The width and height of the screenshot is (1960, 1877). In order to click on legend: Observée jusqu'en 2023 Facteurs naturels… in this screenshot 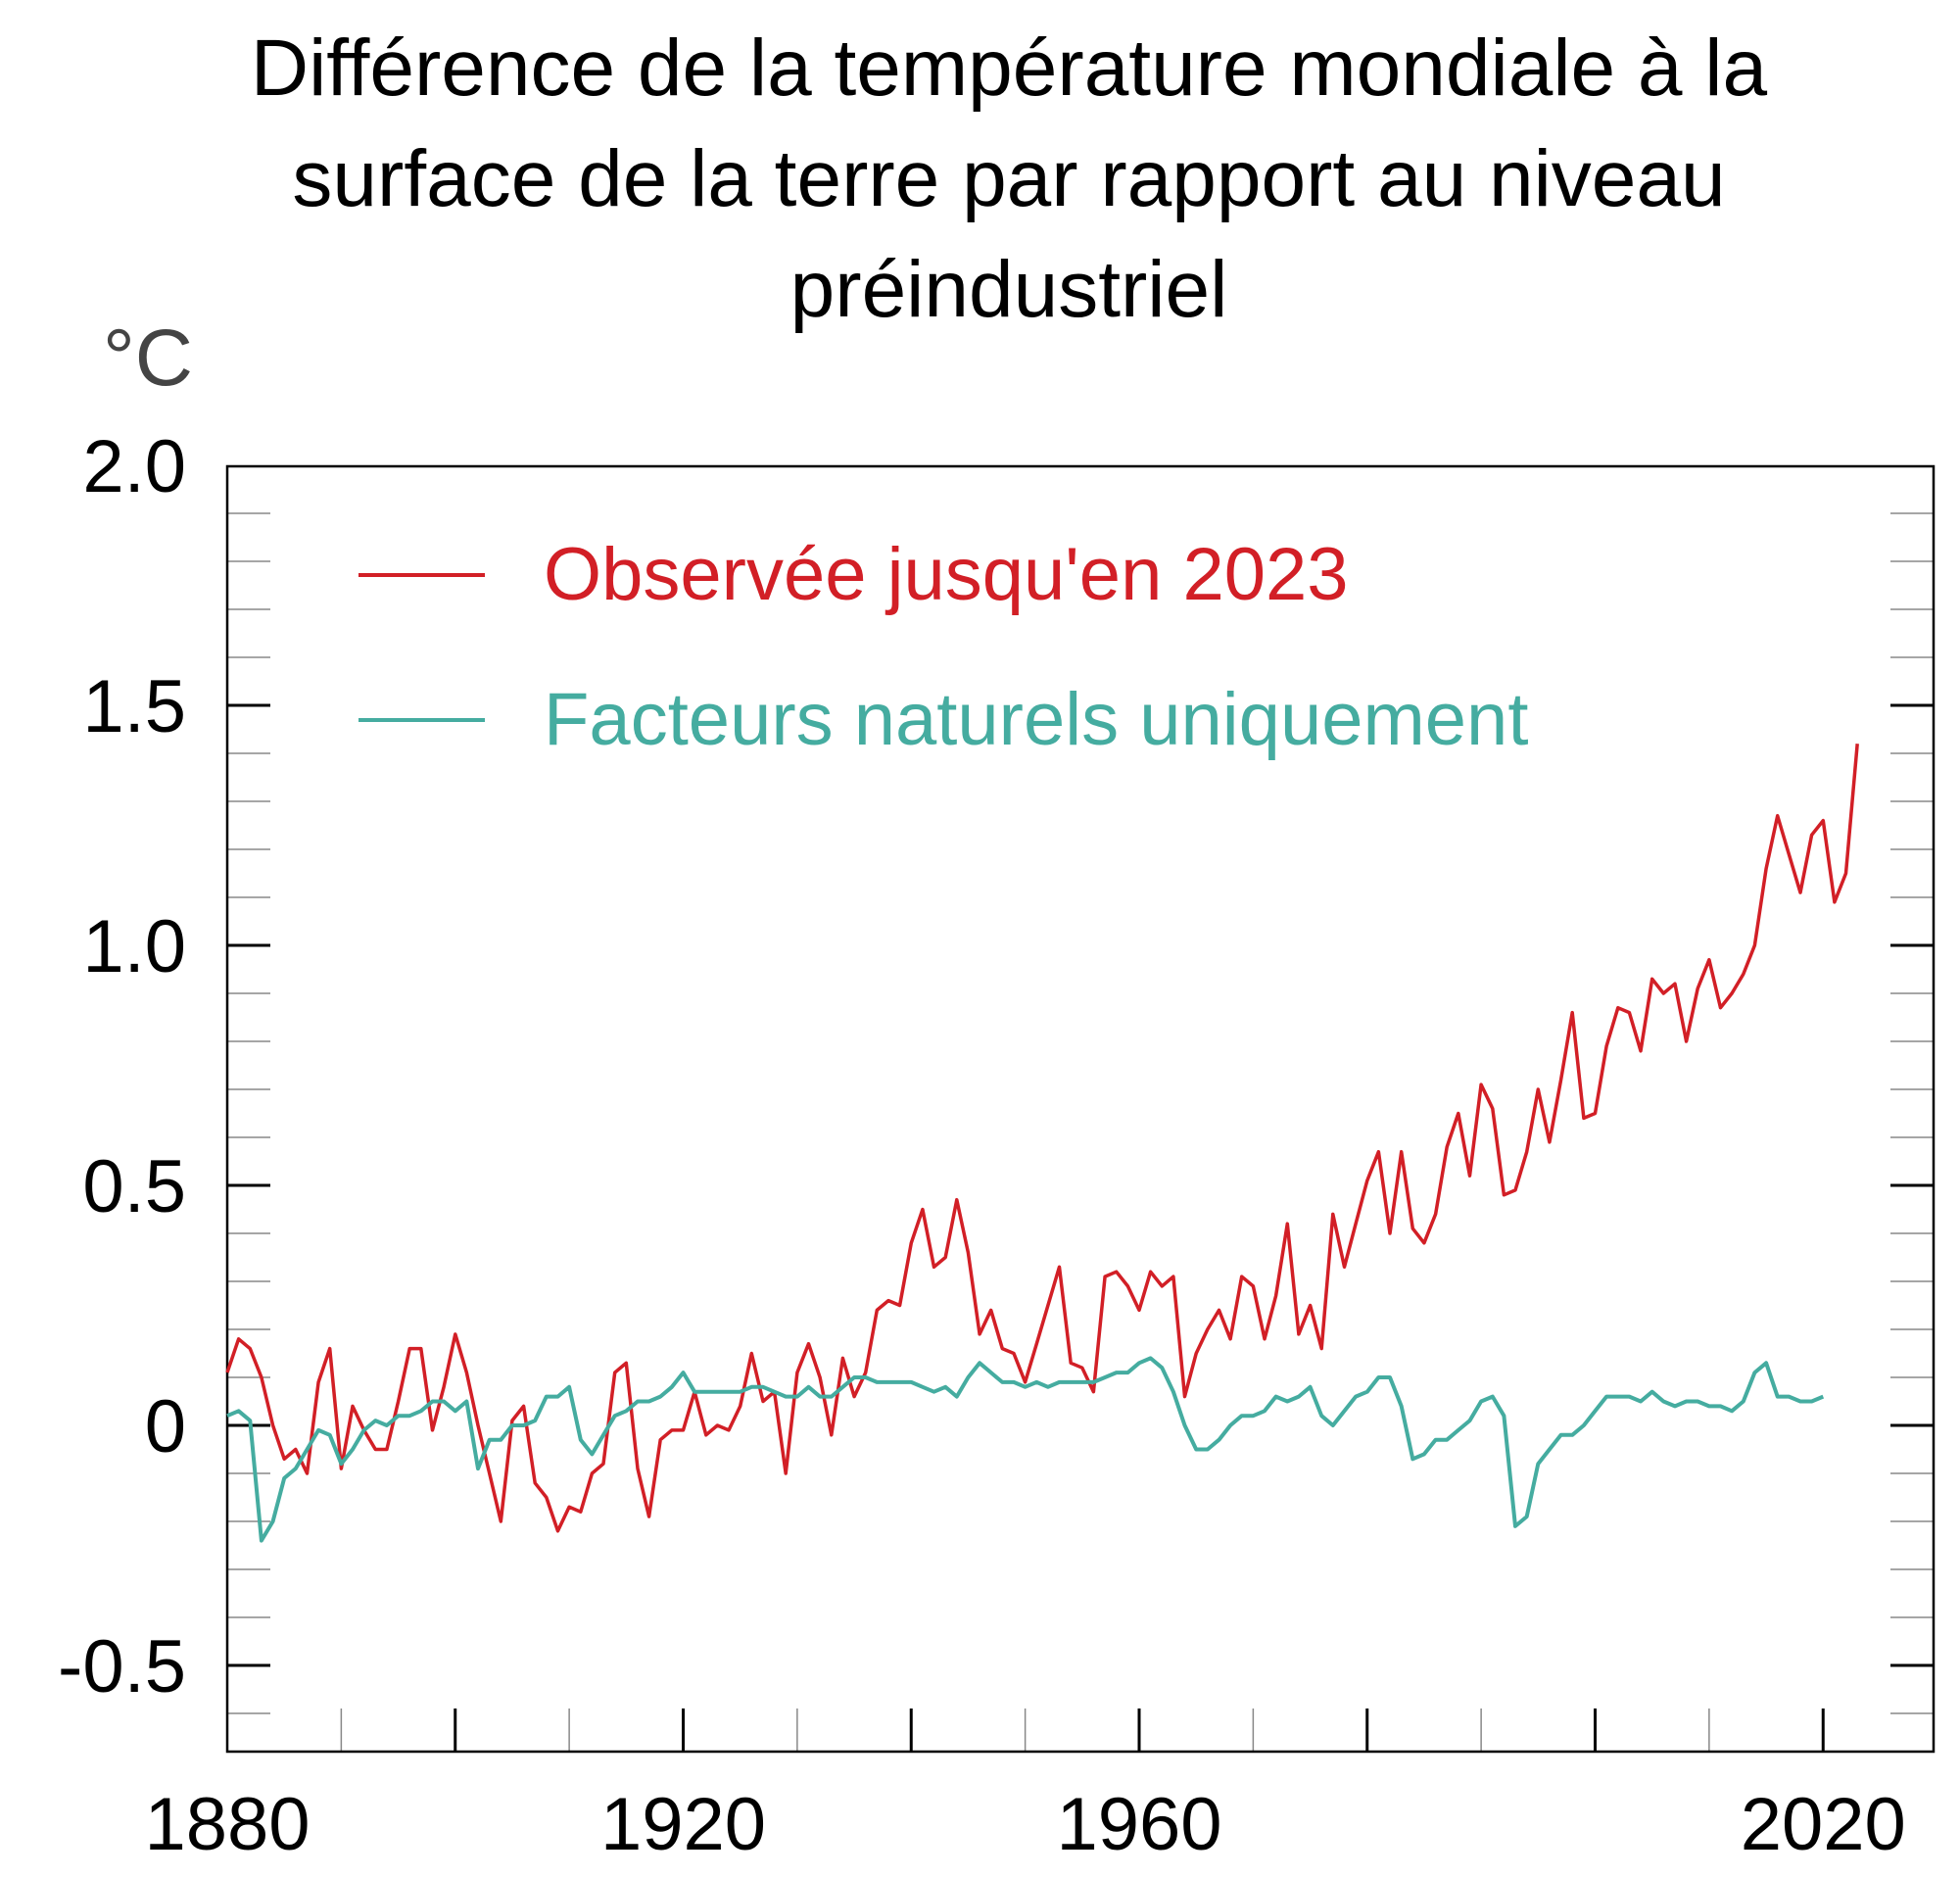, I will do `click(943, 647)`.